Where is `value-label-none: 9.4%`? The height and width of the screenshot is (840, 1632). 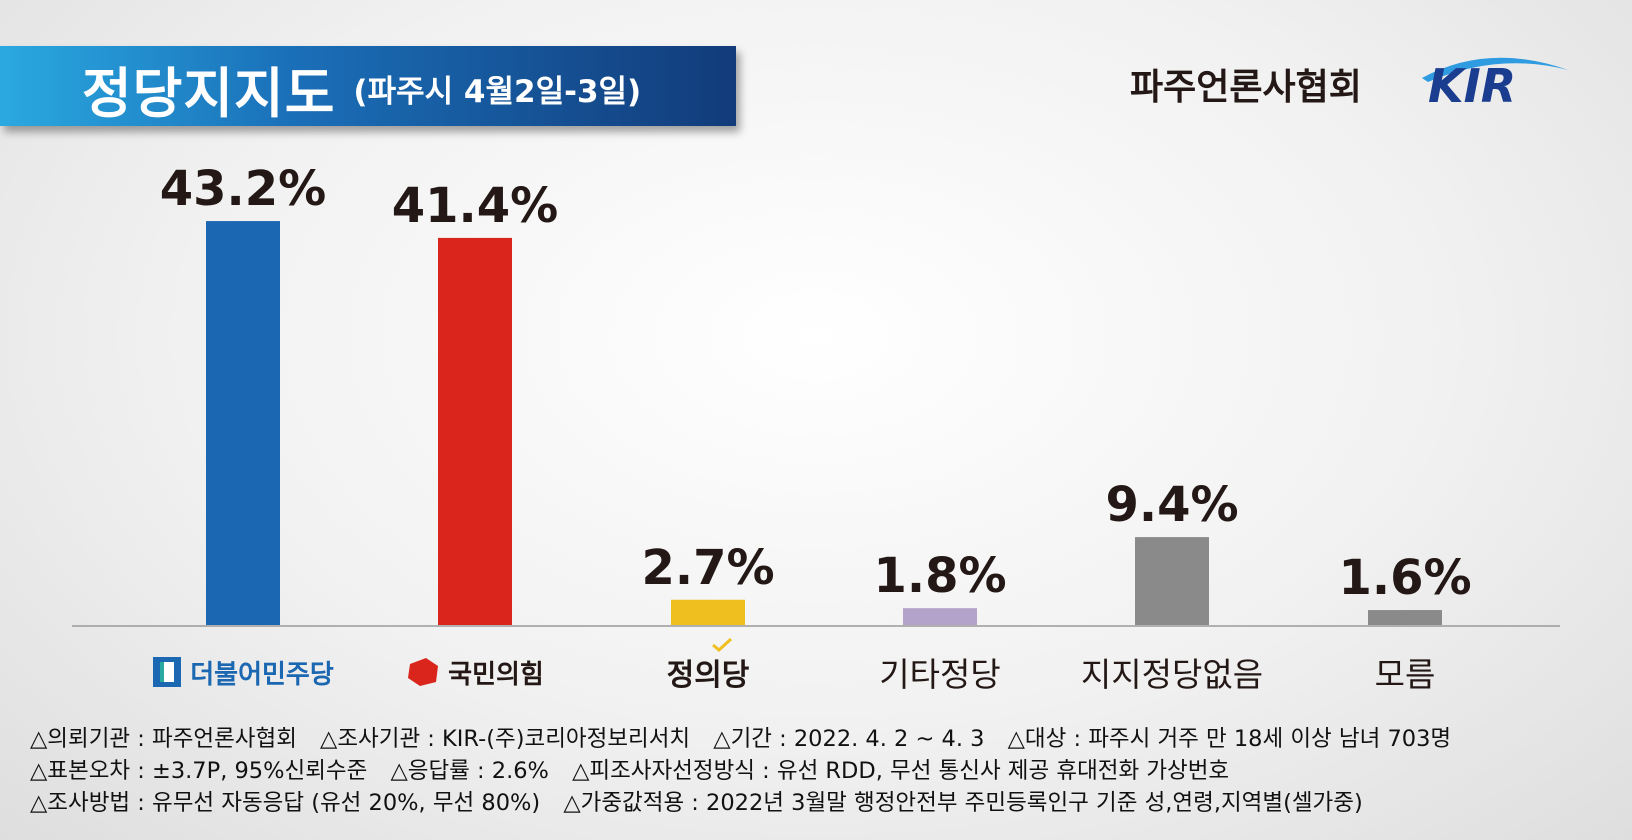
value-label-none: 9.4% is located at coordinates (1171, 505).